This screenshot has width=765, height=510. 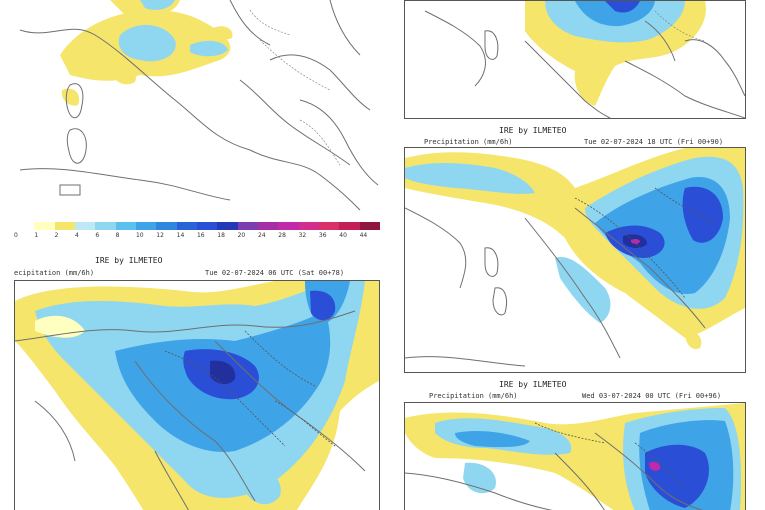 What do you see at coordinates (200, 235) in the screenshot?
I see `scale-label: 16` at bounding box center [200, 235].